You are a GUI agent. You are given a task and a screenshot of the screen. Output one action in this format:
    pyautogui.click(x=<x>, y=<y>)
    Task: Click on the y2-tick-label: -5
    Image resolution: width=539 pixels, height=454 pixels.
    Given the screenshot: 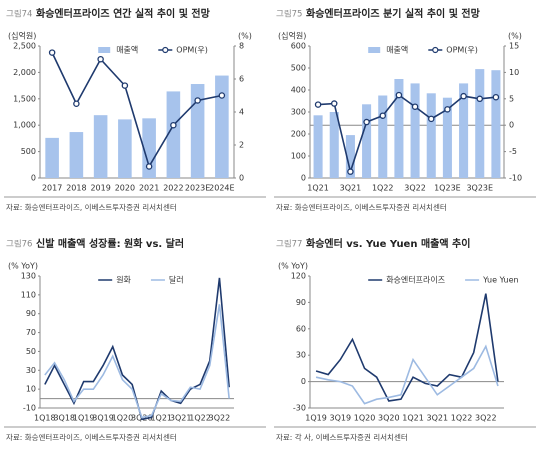 What is the action you would take?
    pyautogui.click(x=513, y=151)
    